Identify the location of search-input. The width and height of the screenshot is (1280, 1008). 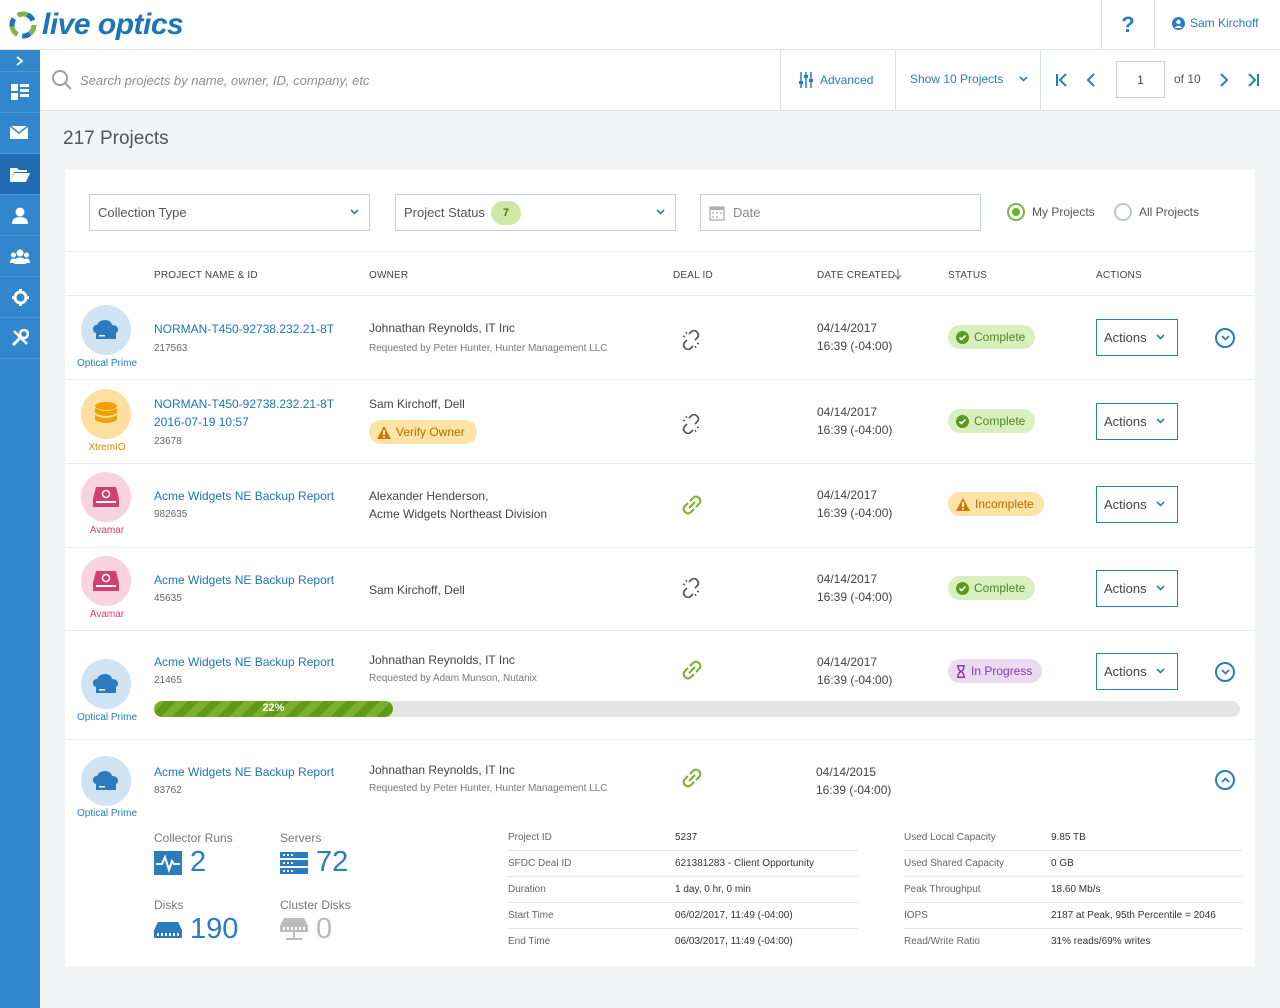
(420, 80).